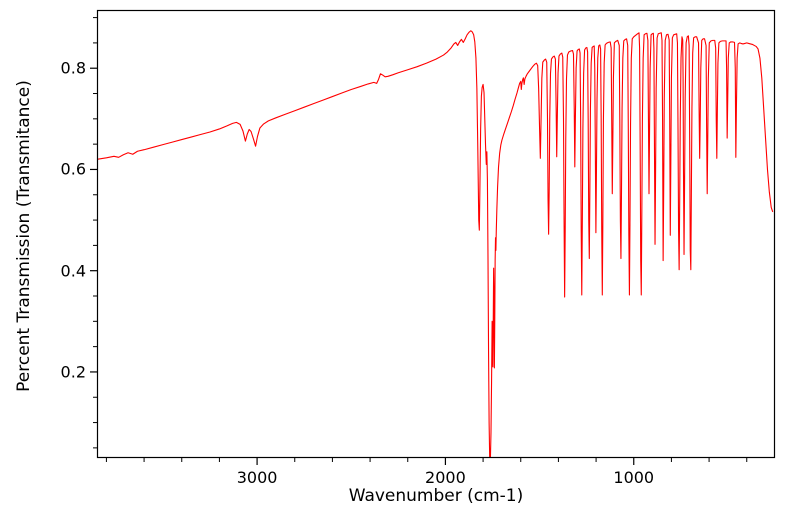 Image resolution: width=799 pixels, height=516 pixels. Describe the element at coordinates (73, 372) in the screenshot. I see `y-tick-label: 0.2` at that location.